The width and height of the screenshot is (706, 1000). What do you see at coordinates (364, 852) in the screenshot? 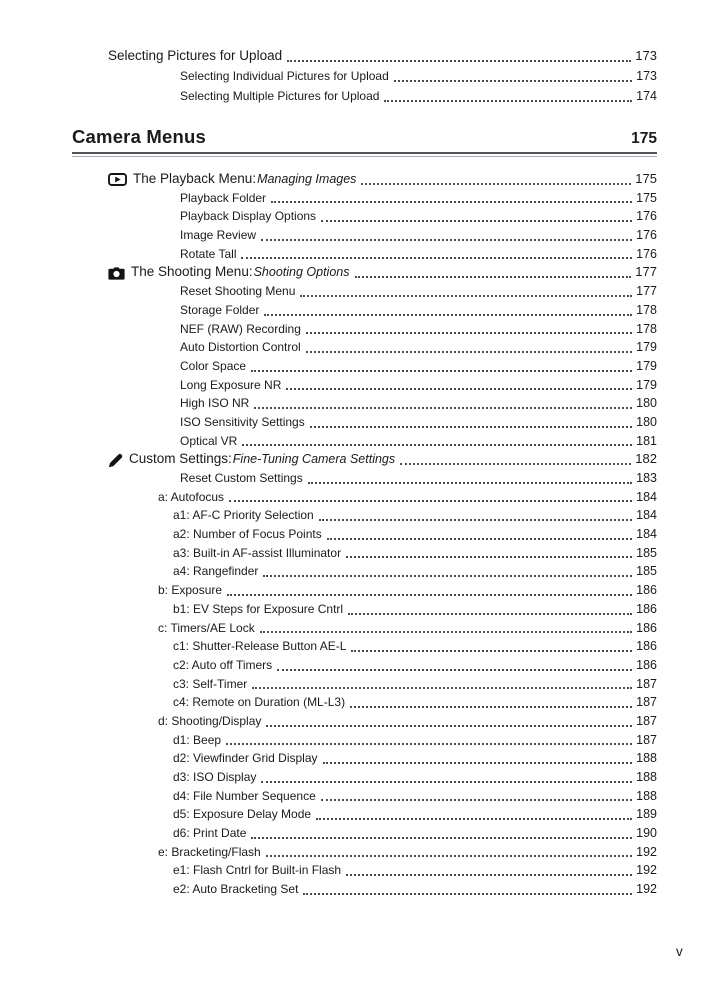
I see `toc-entry: e: Bracketing/Flash 192` at bounding box center [364, 852].